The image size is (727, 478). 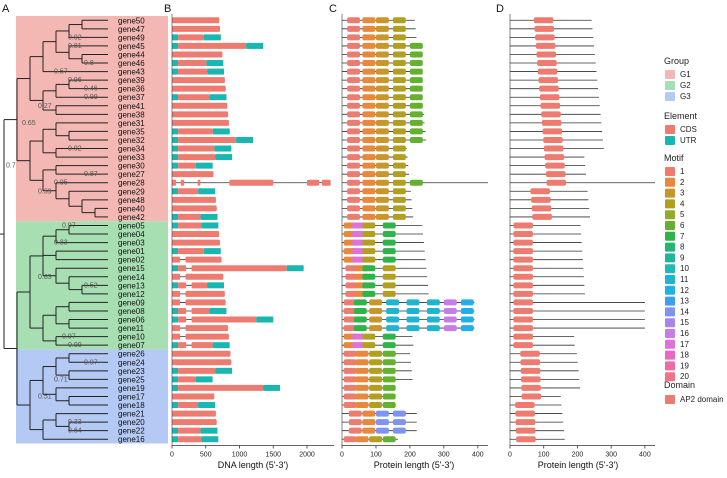 What do you see at coordinates (645, 455) in the screenshot?
I see `axis-tick-label: 400` at bounding box center [645, 455].